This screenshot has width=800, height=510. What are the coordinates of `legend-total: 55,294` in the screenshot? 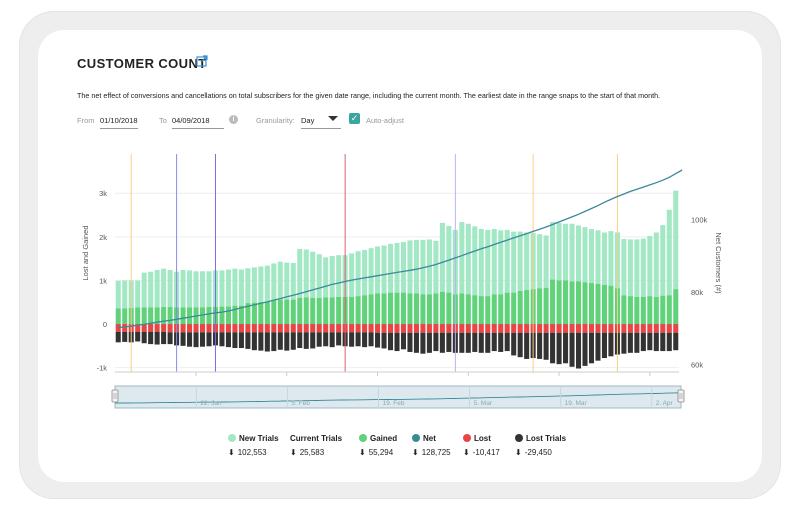 It's located at (381, 452).